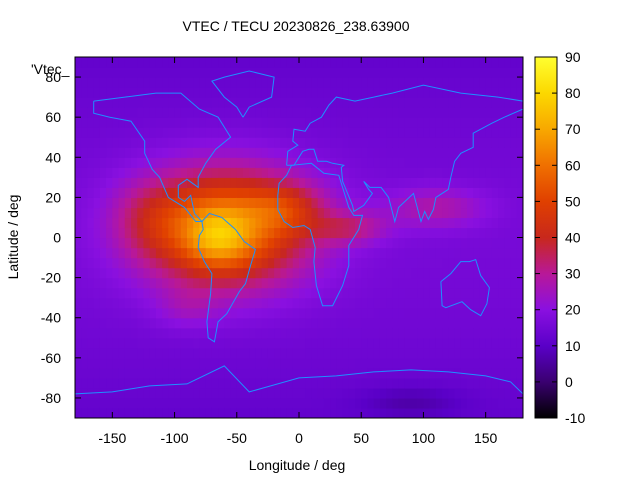  Describe the element at coordinates (53, 197) in the screenshot. I see `y-tick-label: 20` at that location.